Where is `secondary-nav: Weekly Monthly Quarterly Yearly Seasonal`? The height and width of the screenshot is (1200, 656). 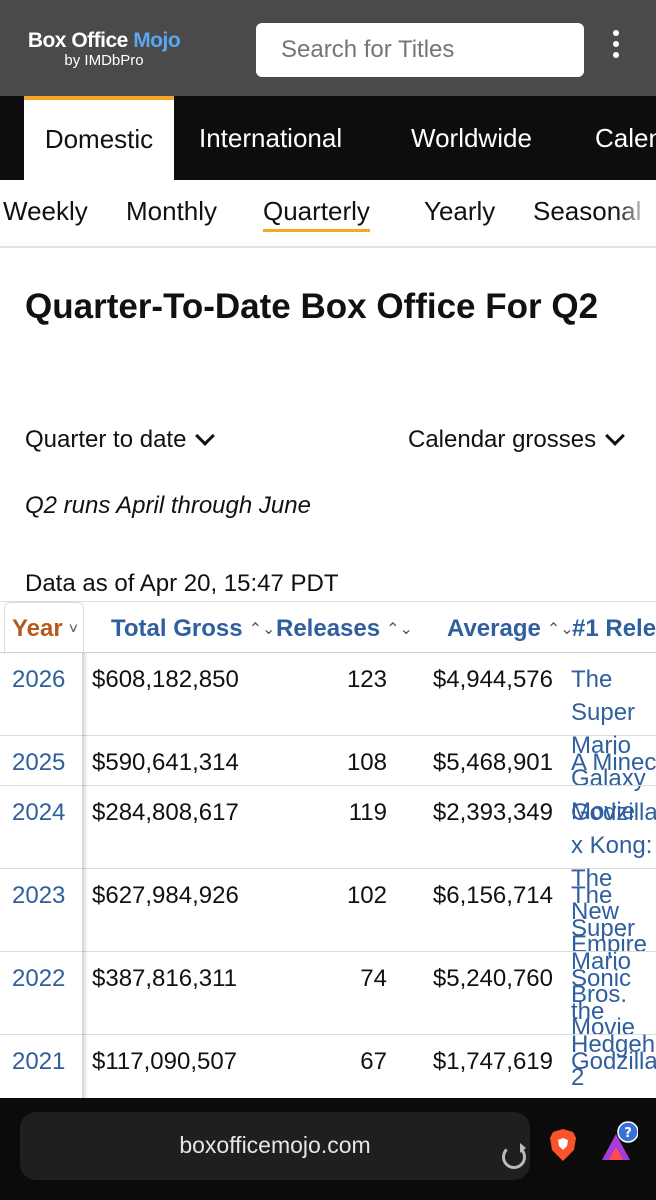
secondary-nav: Weekly Monthly Quarterly Yearly Seasonal is located at coordinates (328, 214).